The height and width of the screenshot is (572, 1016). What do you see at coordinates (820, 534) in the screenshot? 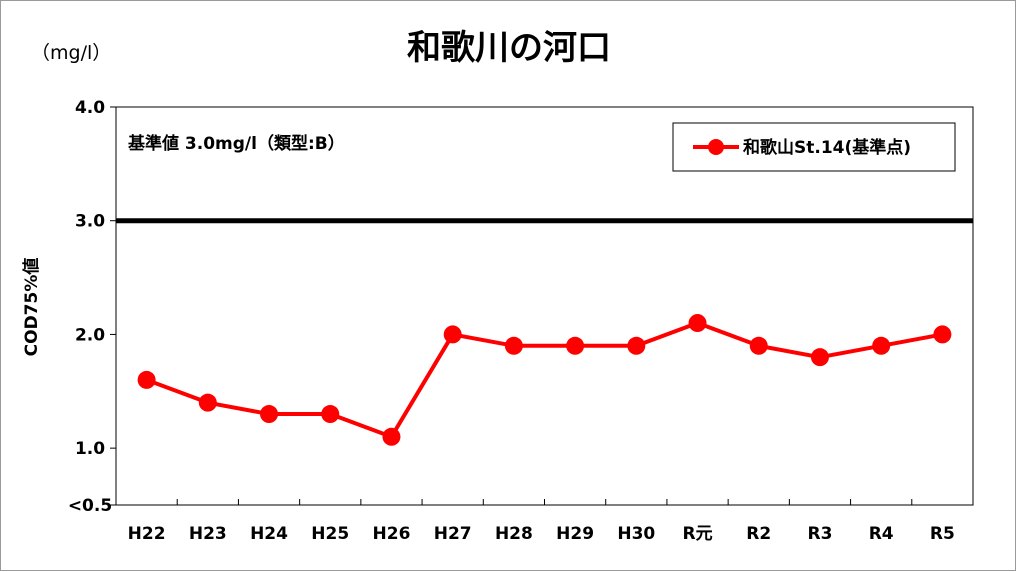
I see `x-tick-label: R3` at bounding box center [820, 534].